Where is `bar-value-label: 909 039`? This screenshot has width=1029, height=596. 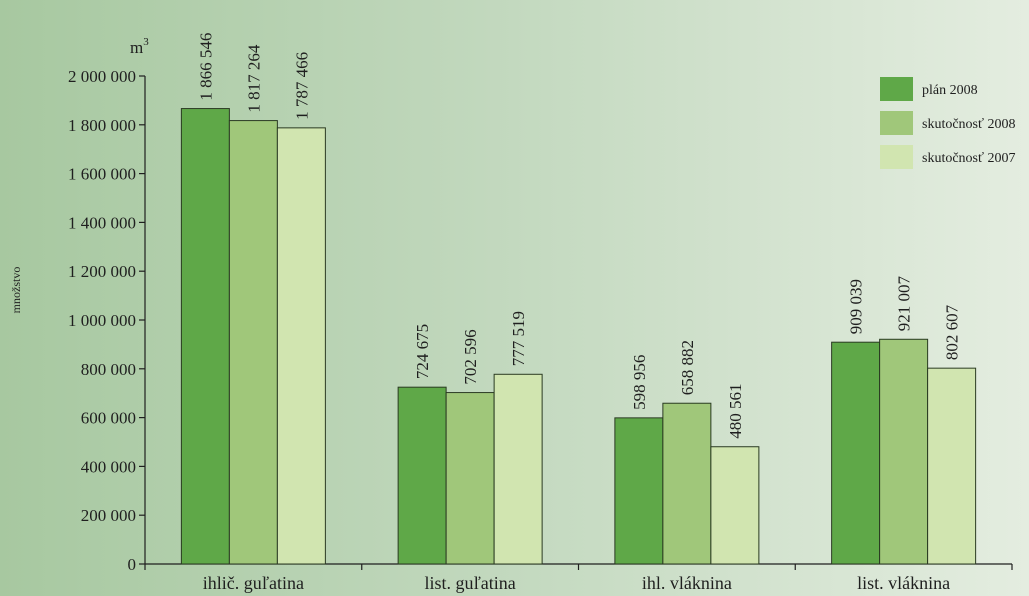
bar-value-label: 909 039 is located at coordinates (856, 306).